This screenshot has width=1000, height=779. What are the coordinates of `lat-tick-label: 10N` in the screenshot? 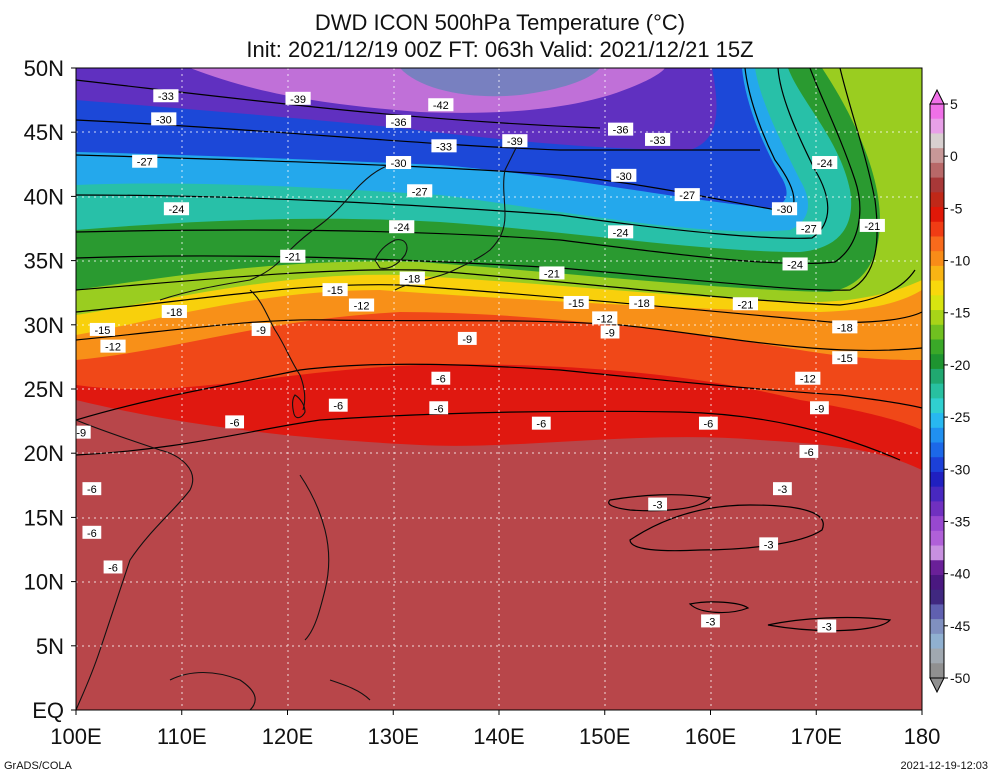 It's located at (44, 582).